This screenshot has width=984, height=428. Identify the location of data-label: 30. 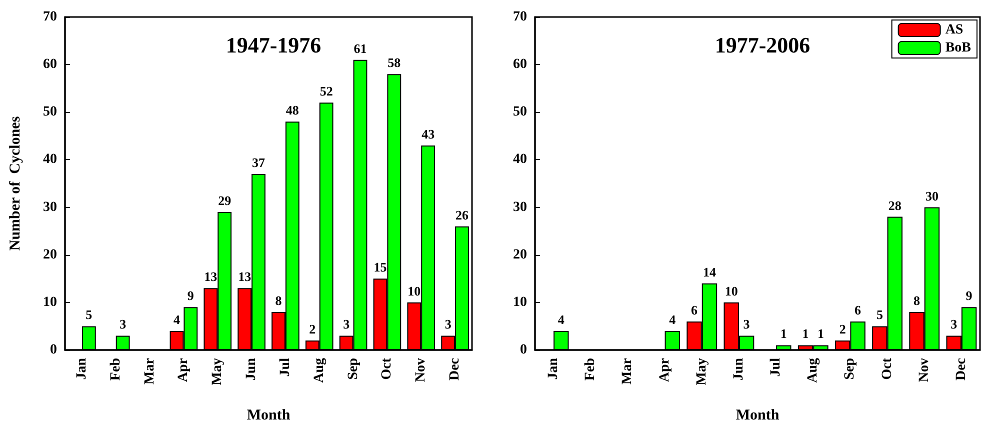
(931, 196).